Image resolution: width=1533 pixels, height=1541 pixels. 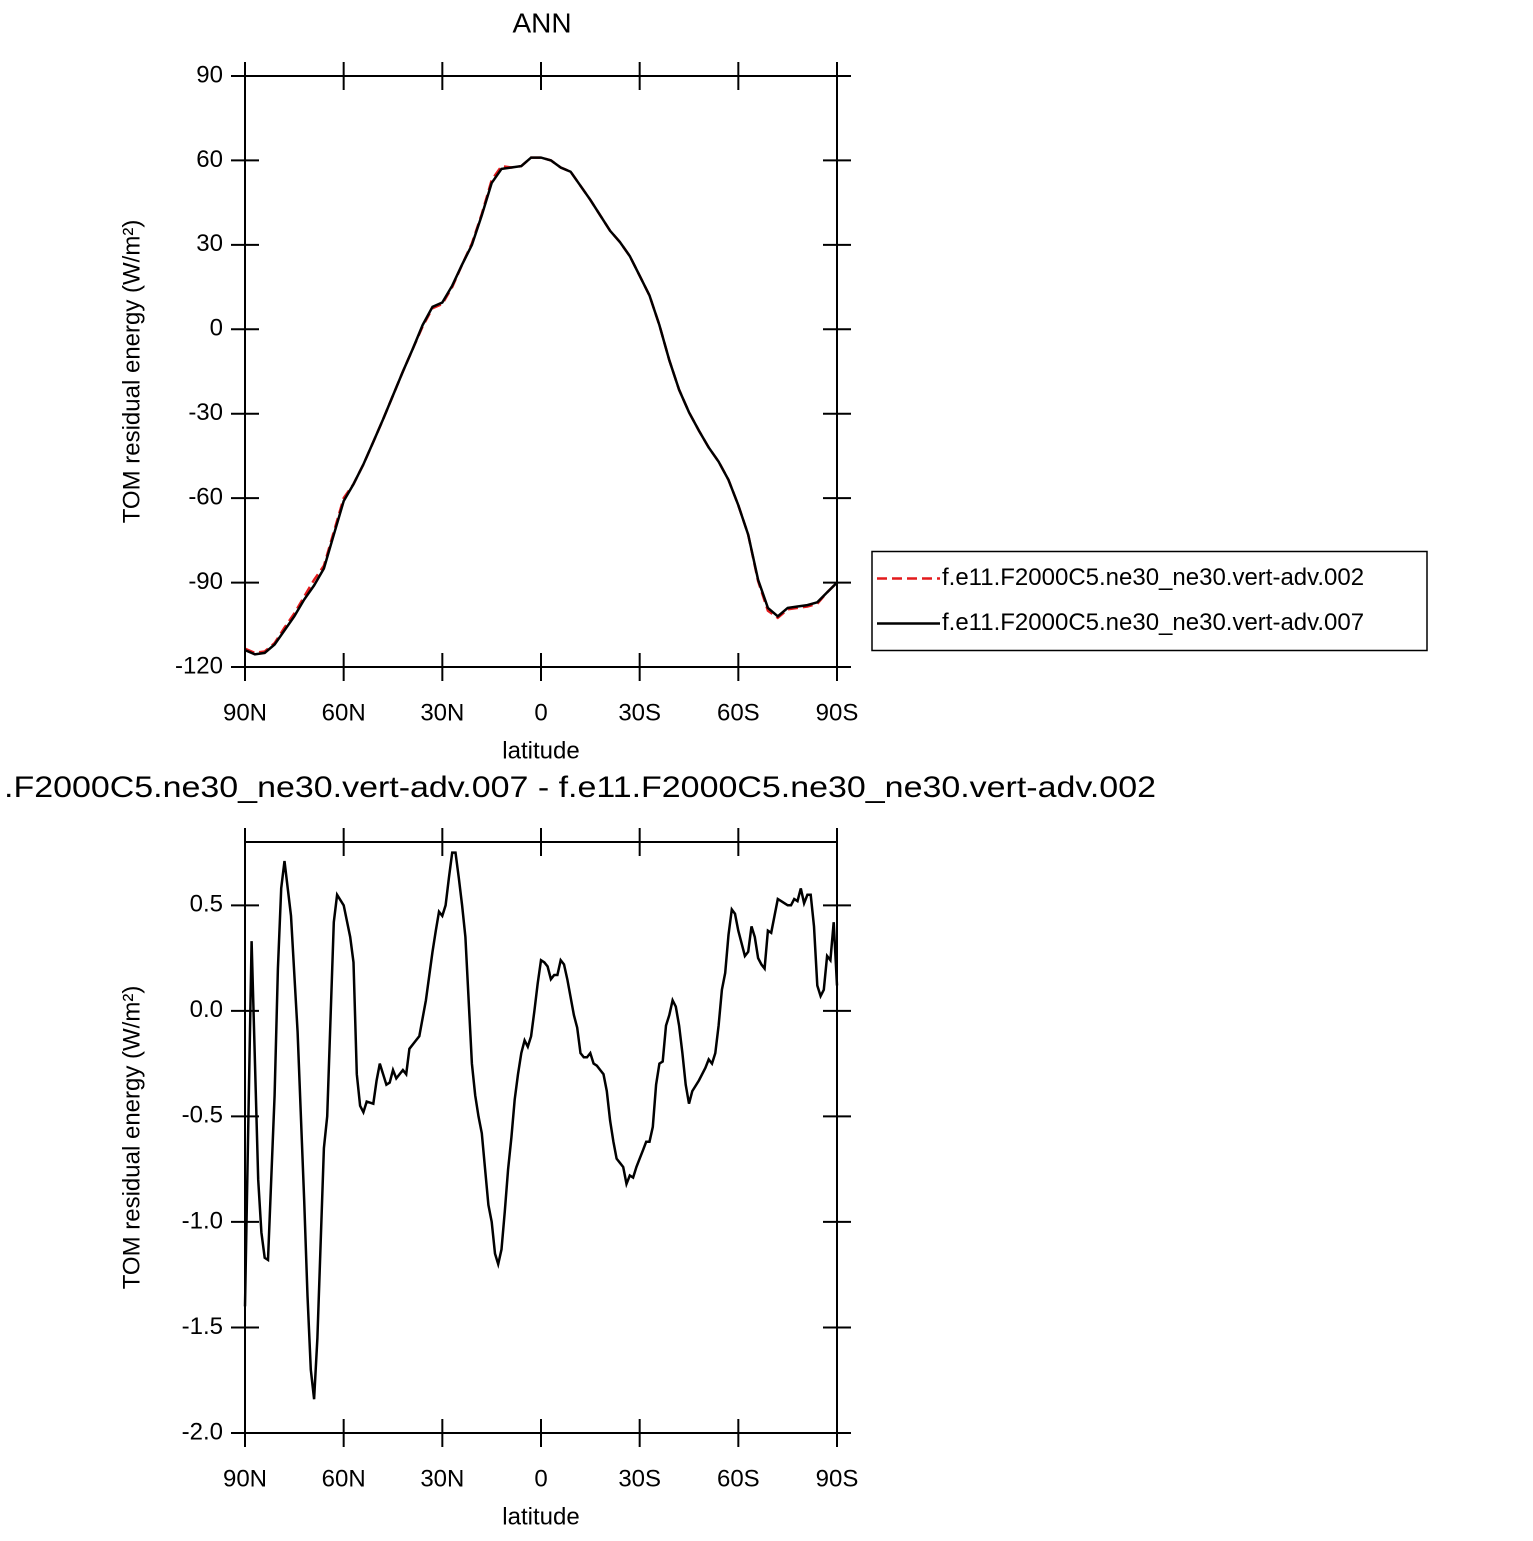 I want to click on legend-label: f.e11.F2000C5.ne30_ne30.vert-adv.007, so click(x=1153, y=622).